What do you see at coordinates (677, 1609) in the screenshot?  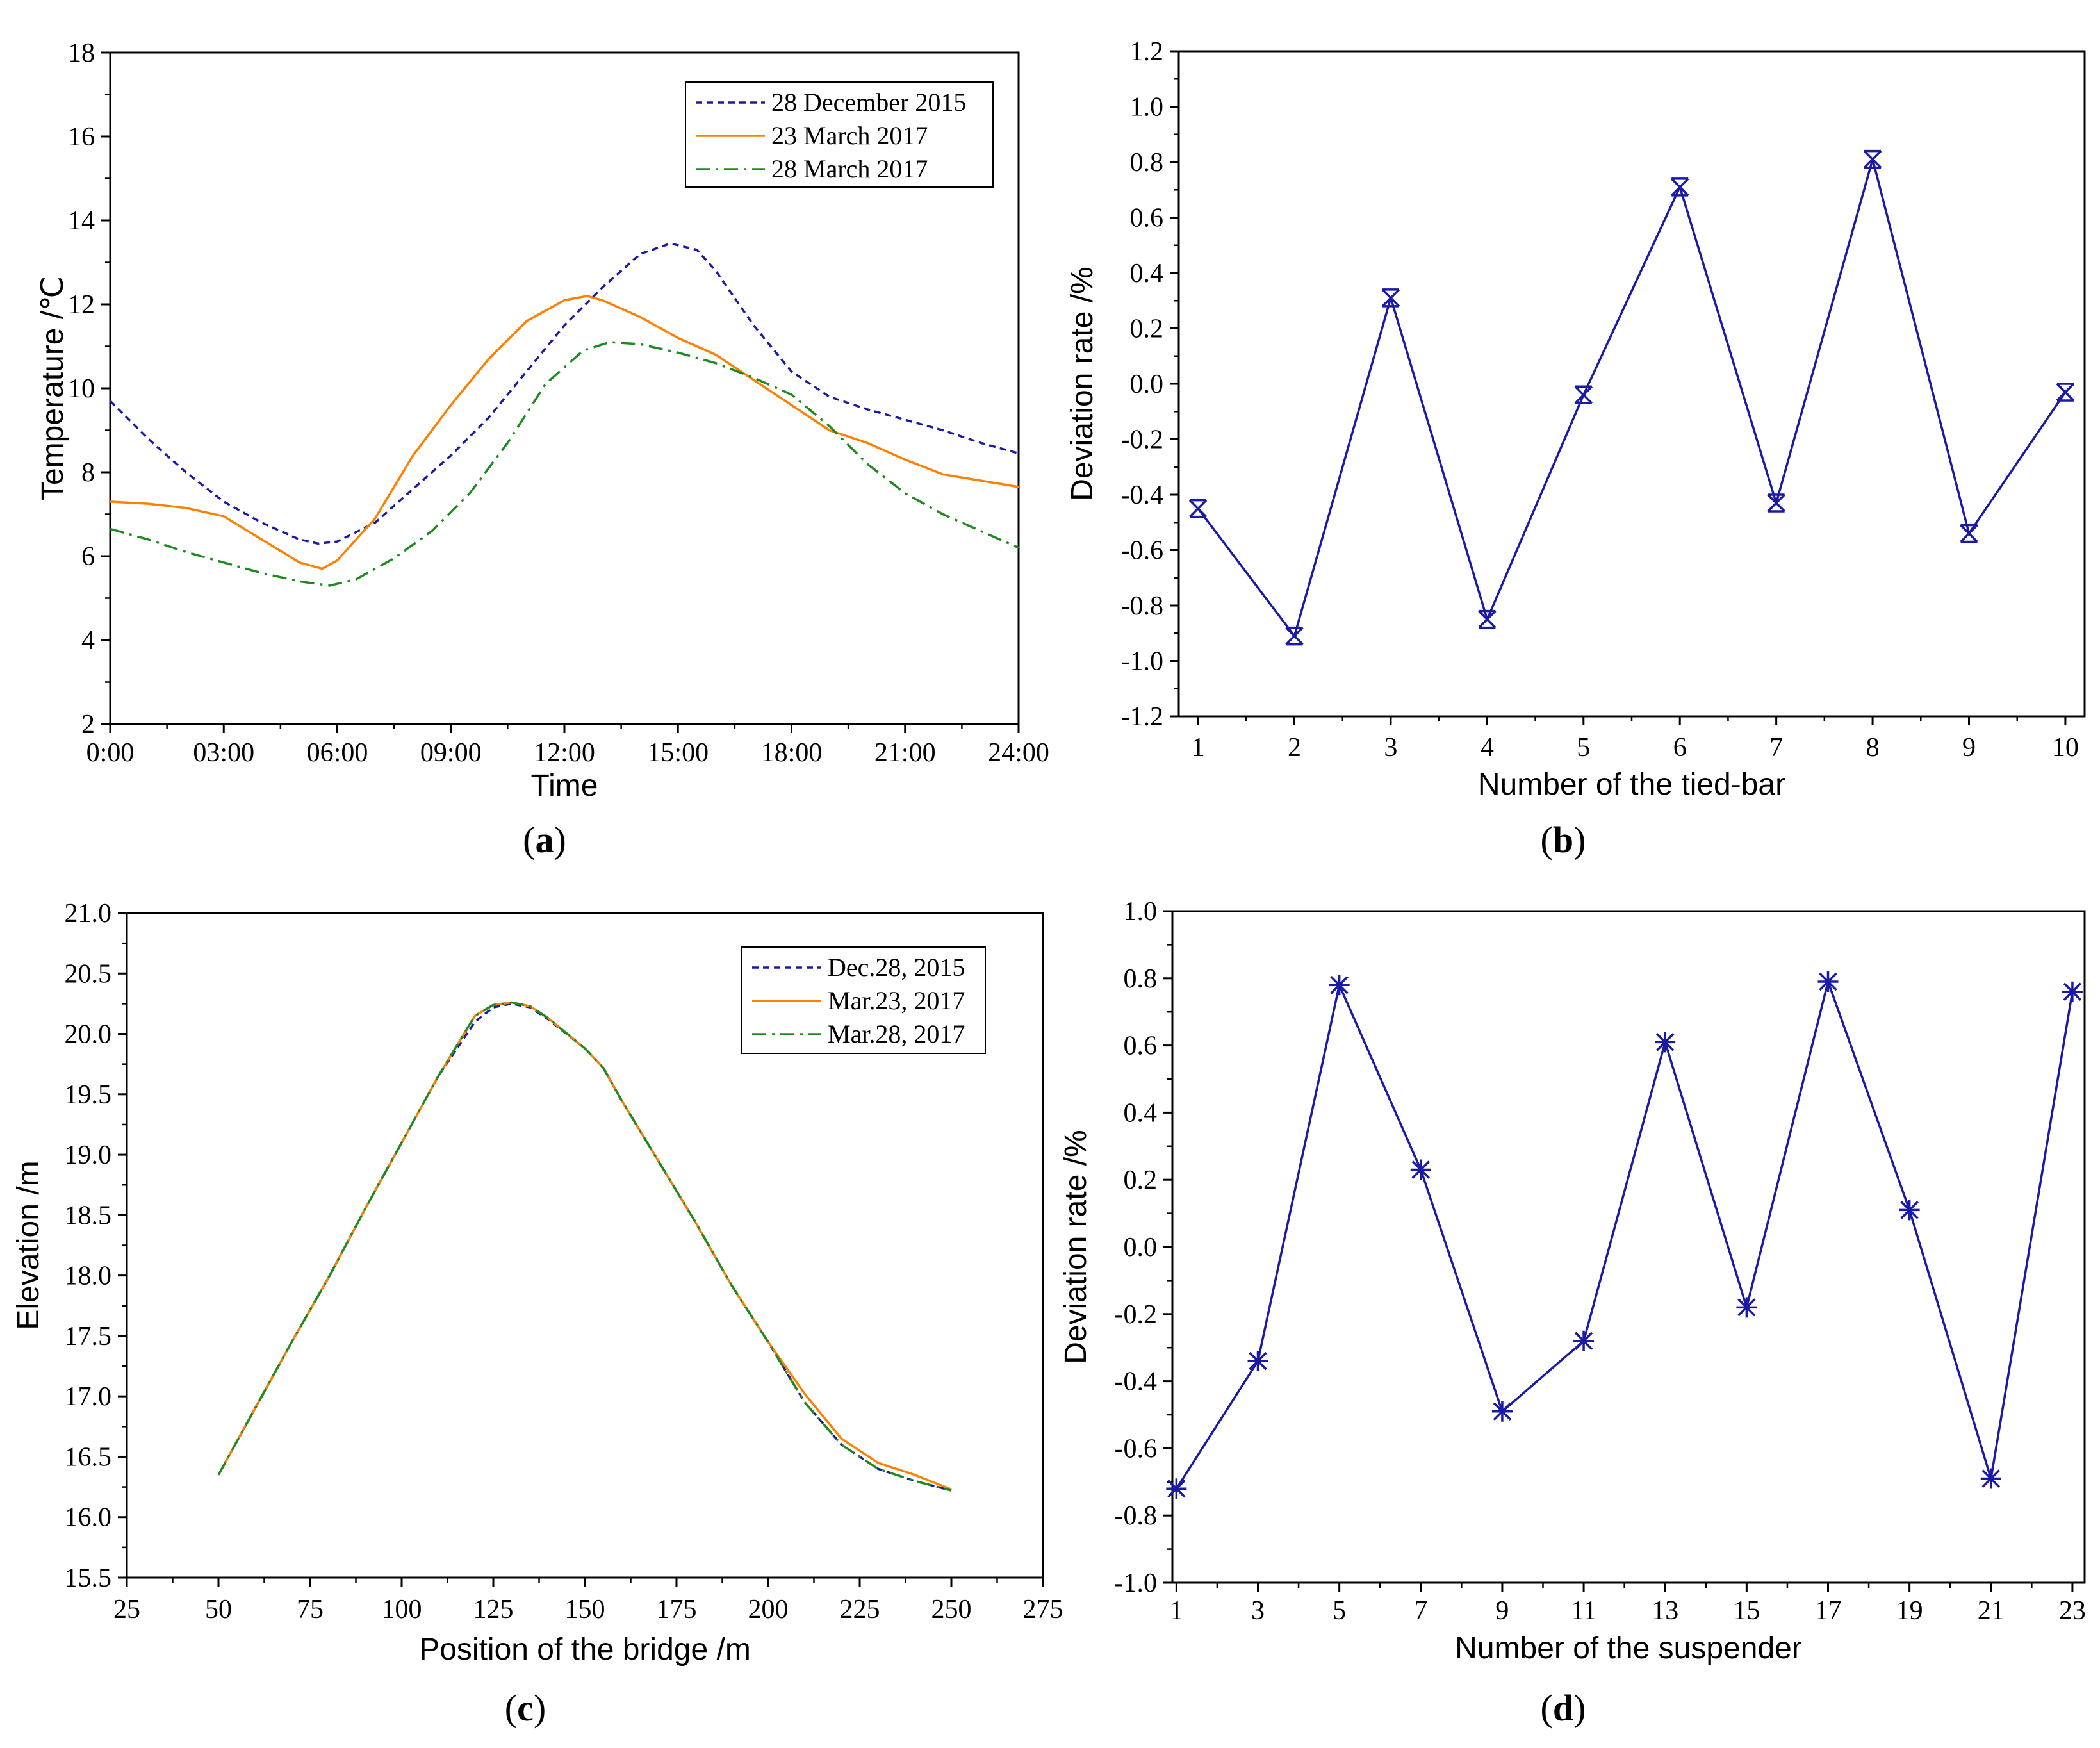 I see `x-tick-label: 175` at bounding box center [677, 1609].